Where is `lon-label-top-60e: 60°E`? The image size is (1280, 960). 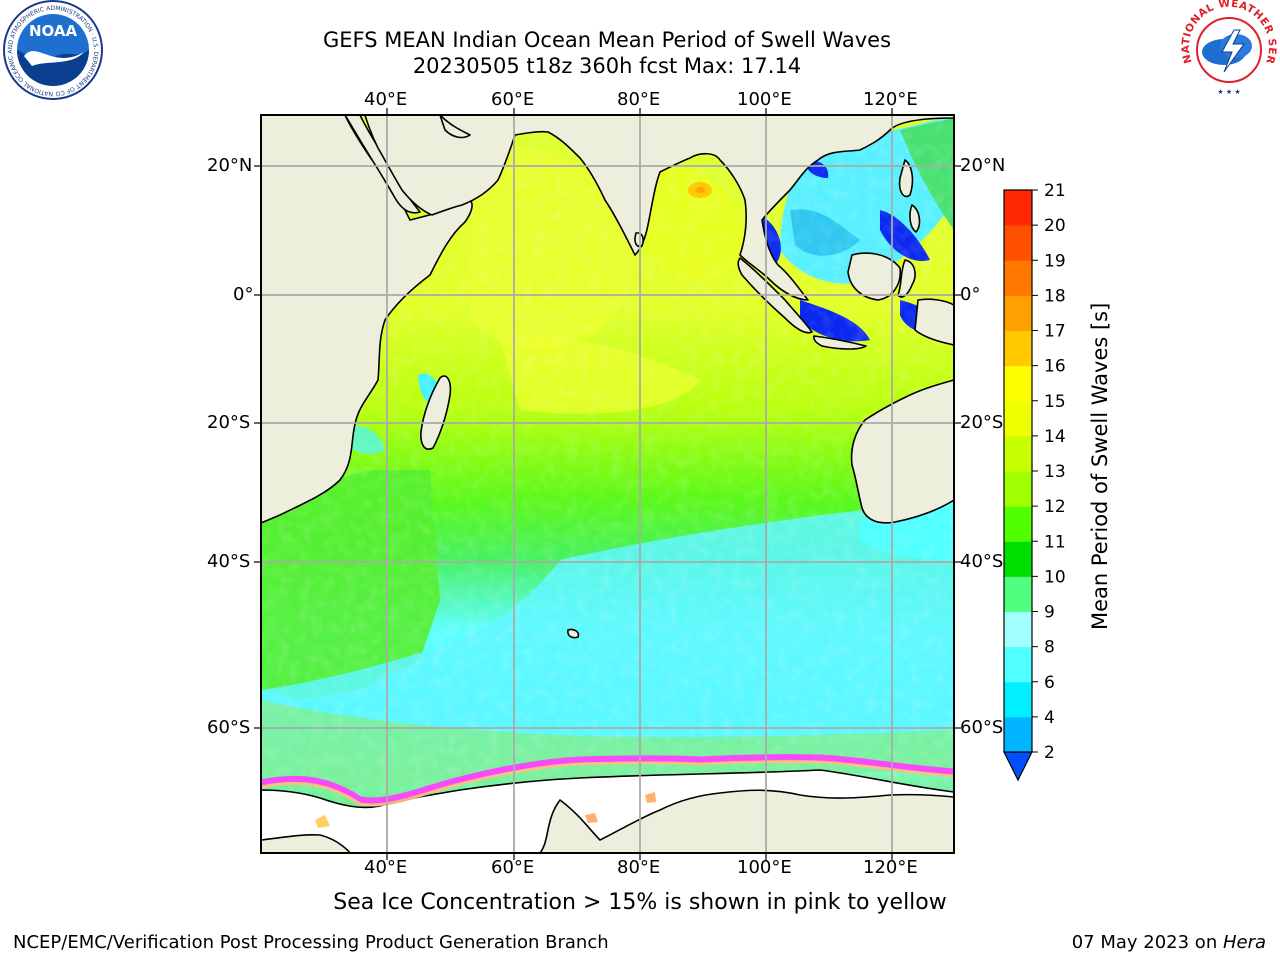
lon-label-top-60e: 60°E is located at coordinates (513, 99).